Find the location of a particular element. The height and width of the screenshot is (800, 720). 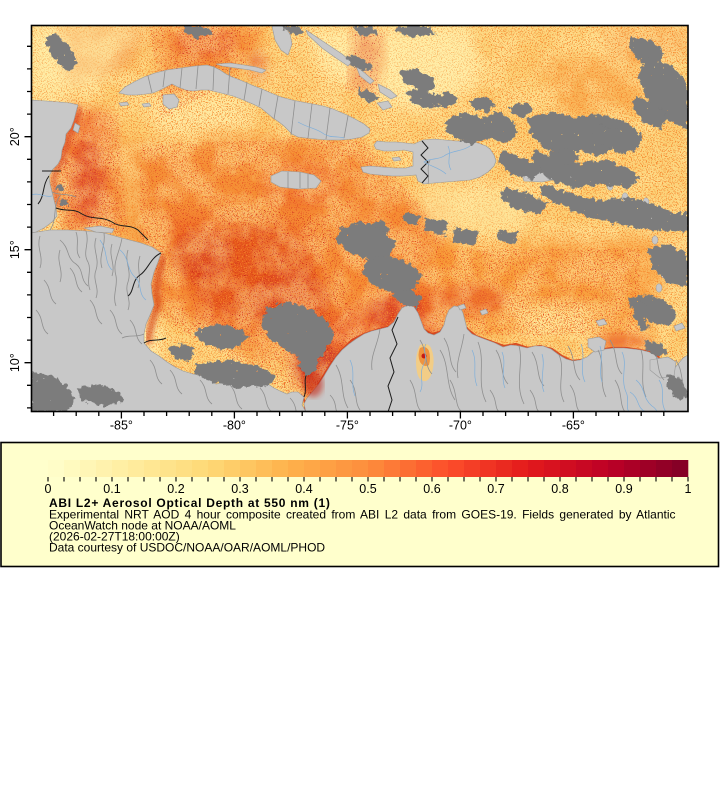

svg-text: -65° is located at coordinates (573, 426).